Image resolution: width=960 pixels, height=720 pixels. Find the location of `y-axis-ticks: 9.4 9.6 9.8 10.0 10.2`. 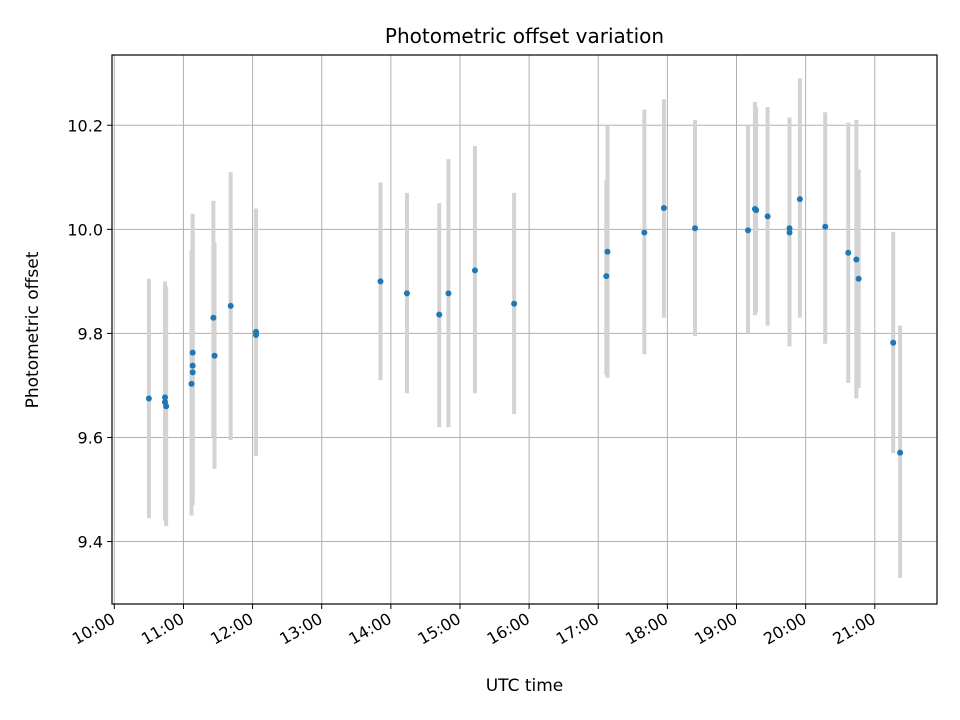

y-axis-ticks: 9.4 9.6 9.8 10.0 10.2 is located at coordinates (89, 334).